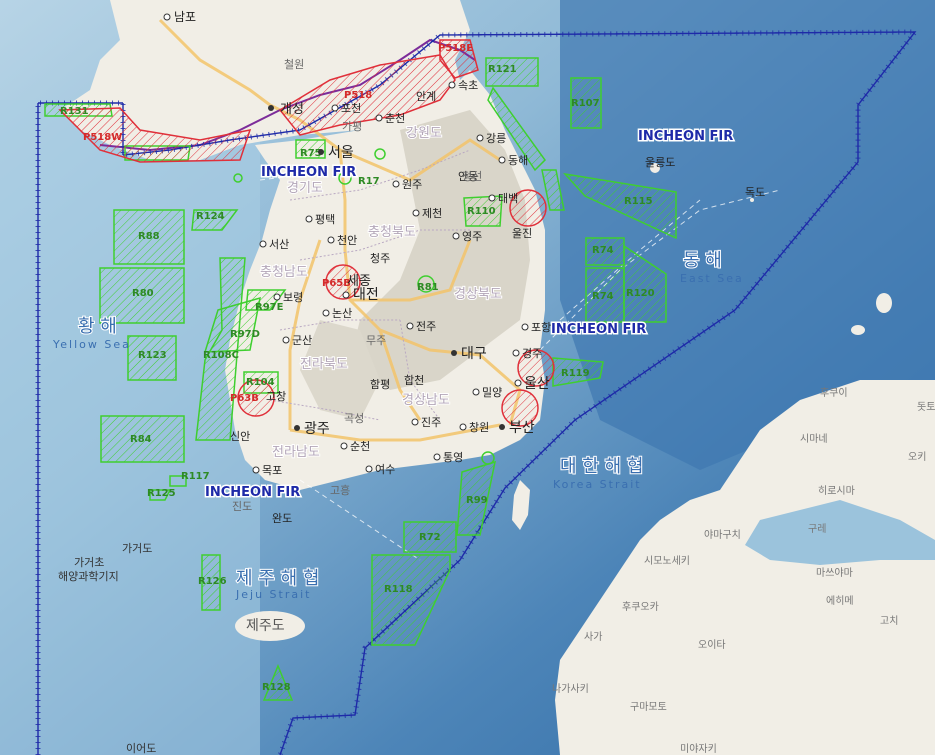 The width and height of the screenshot is (935, 755). I want to click on city-busan: 부산, so click(517, 428).